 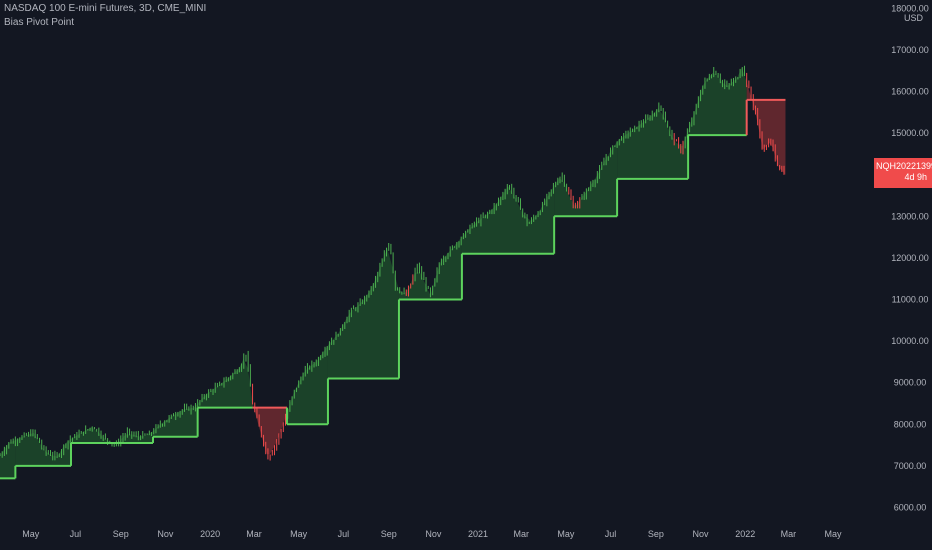 What do you see at coordinates (896, 166) in the screenshot?
I see `ticker-label: NQH2022` at bounding box center [896, 166].